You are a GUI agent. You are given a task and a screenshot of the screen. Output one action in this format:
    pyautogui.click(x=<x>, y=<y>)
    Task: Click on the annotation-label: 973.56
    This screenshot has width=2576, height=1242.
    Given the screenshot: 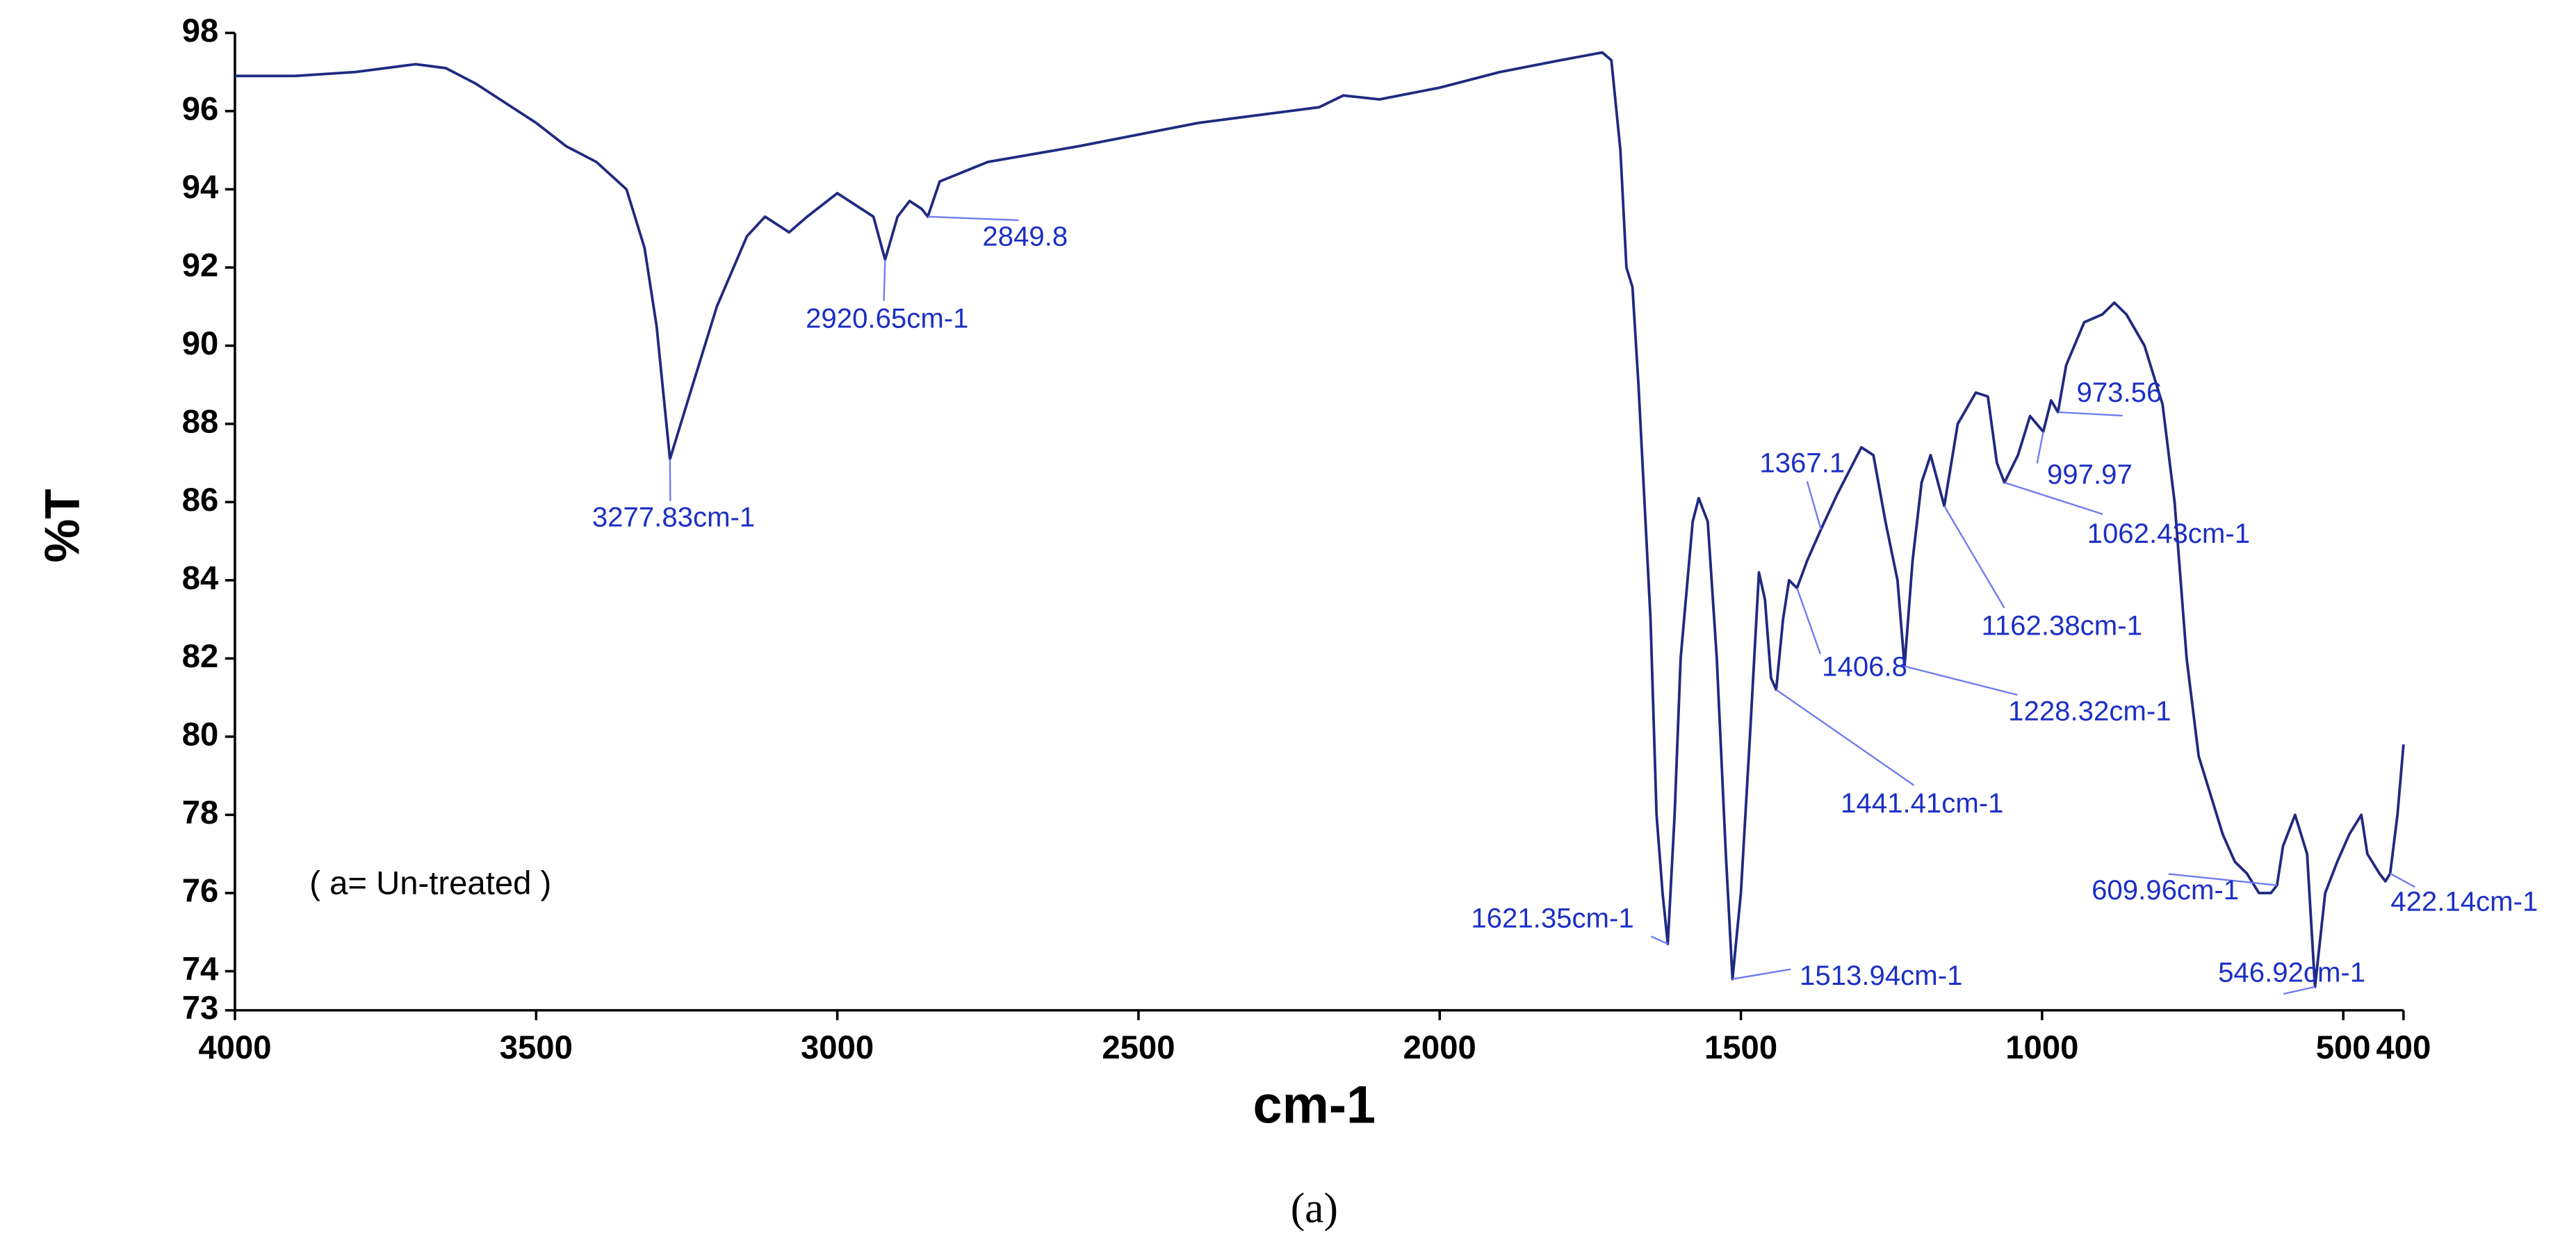 What is the action you would take?
    pyautogui.click(x=2119, y=392)
    